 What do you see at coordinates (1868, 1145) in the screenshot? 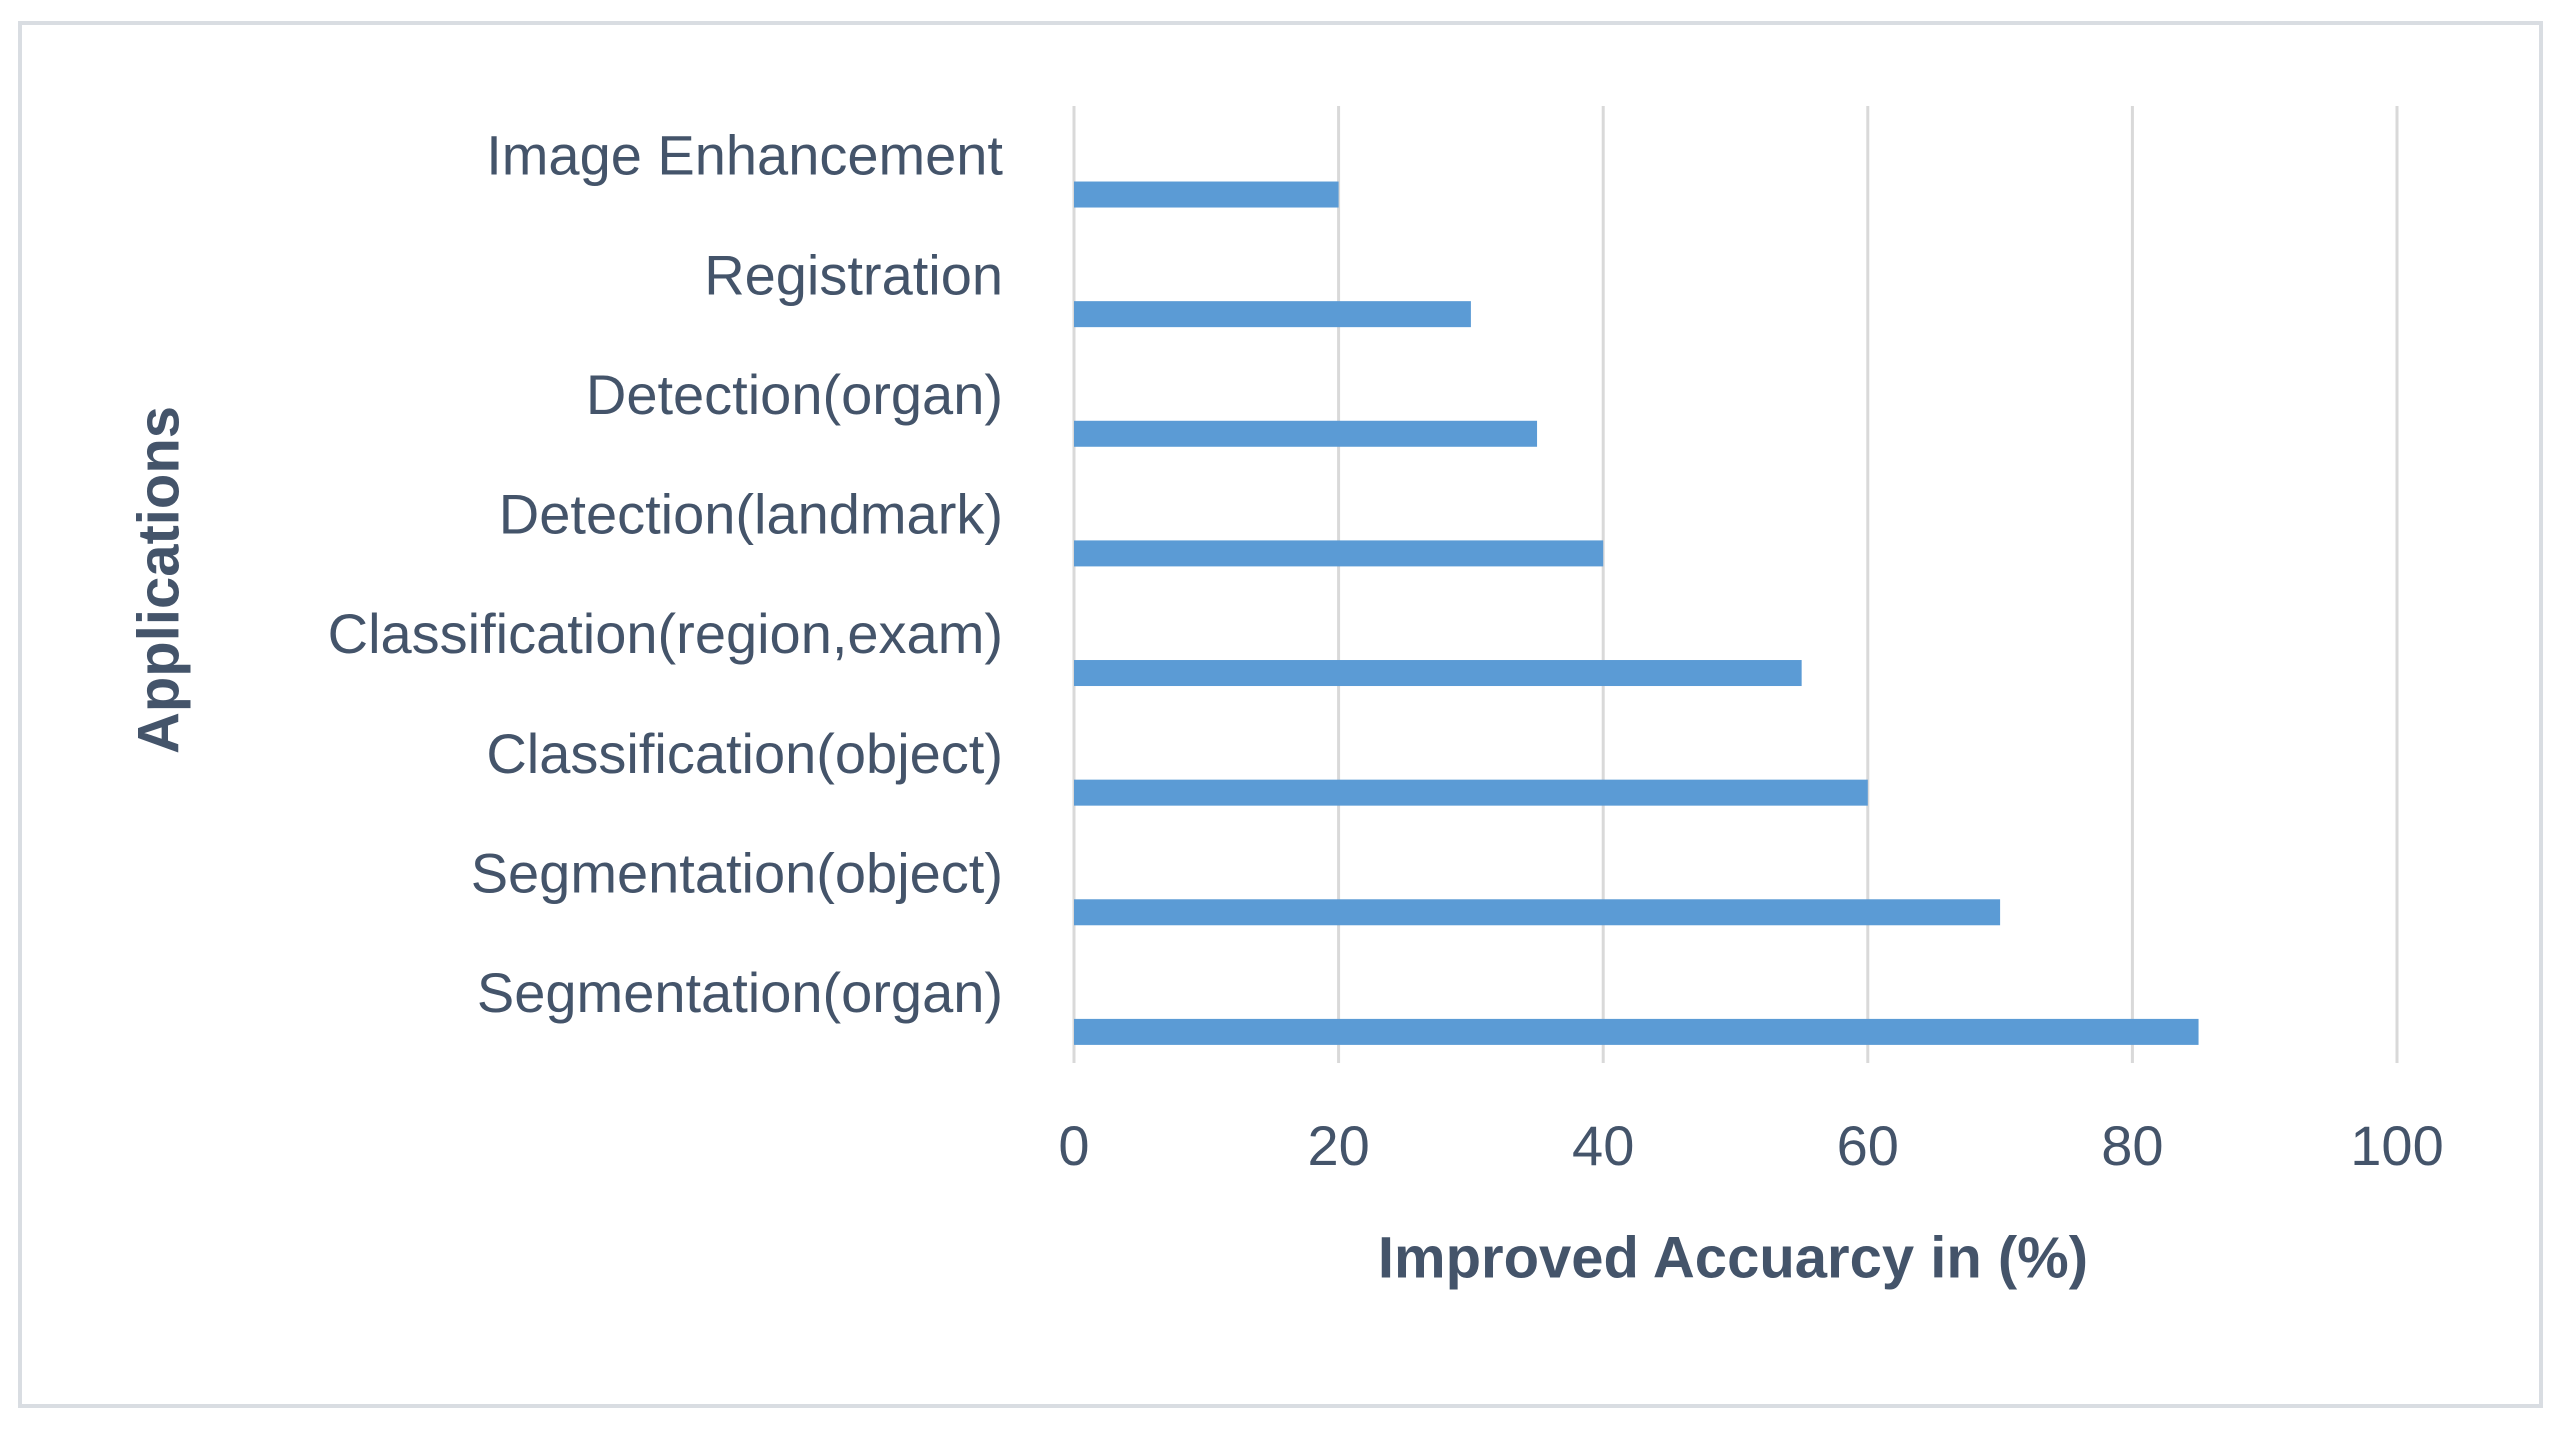
I see `x-tick-label: 60` at bounding box center [1868, 1145].